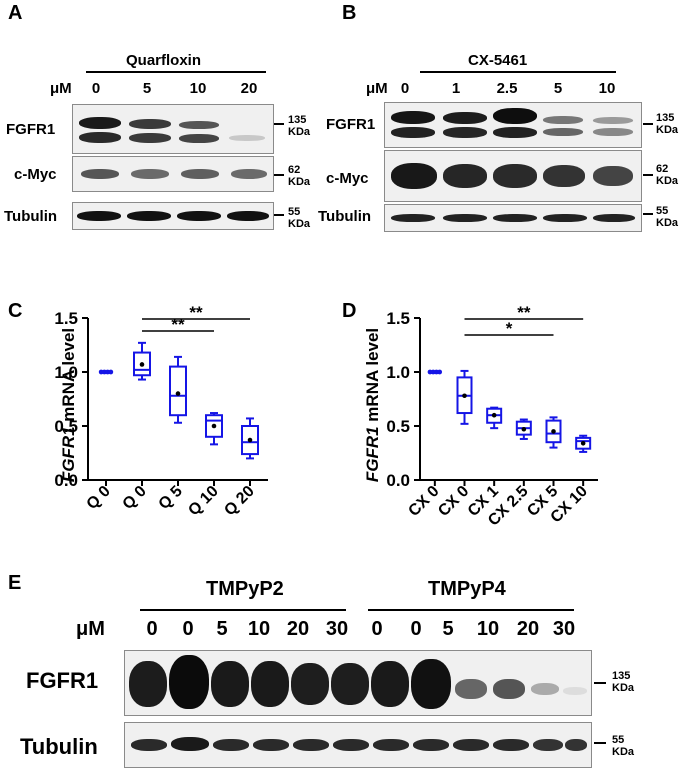 The image size is (685, 773). What do you see at coordinates (173, 216) in the screenshot?
I see `panel-a-blot-tubulin` at bounding box center [173, 216].